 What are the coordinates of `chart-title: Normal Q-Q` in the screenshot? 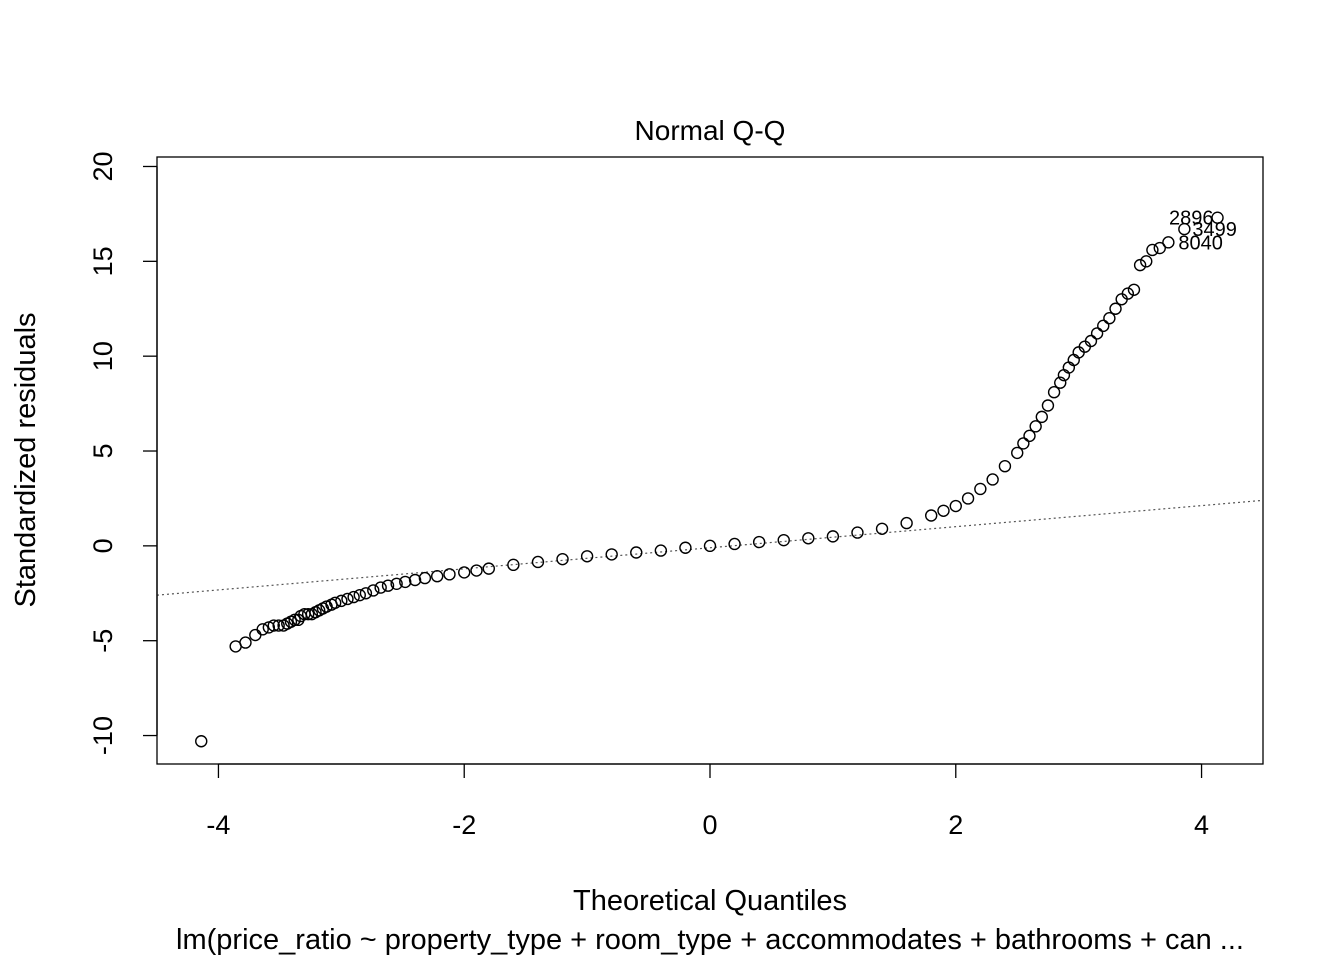 It's located at (710, 130).